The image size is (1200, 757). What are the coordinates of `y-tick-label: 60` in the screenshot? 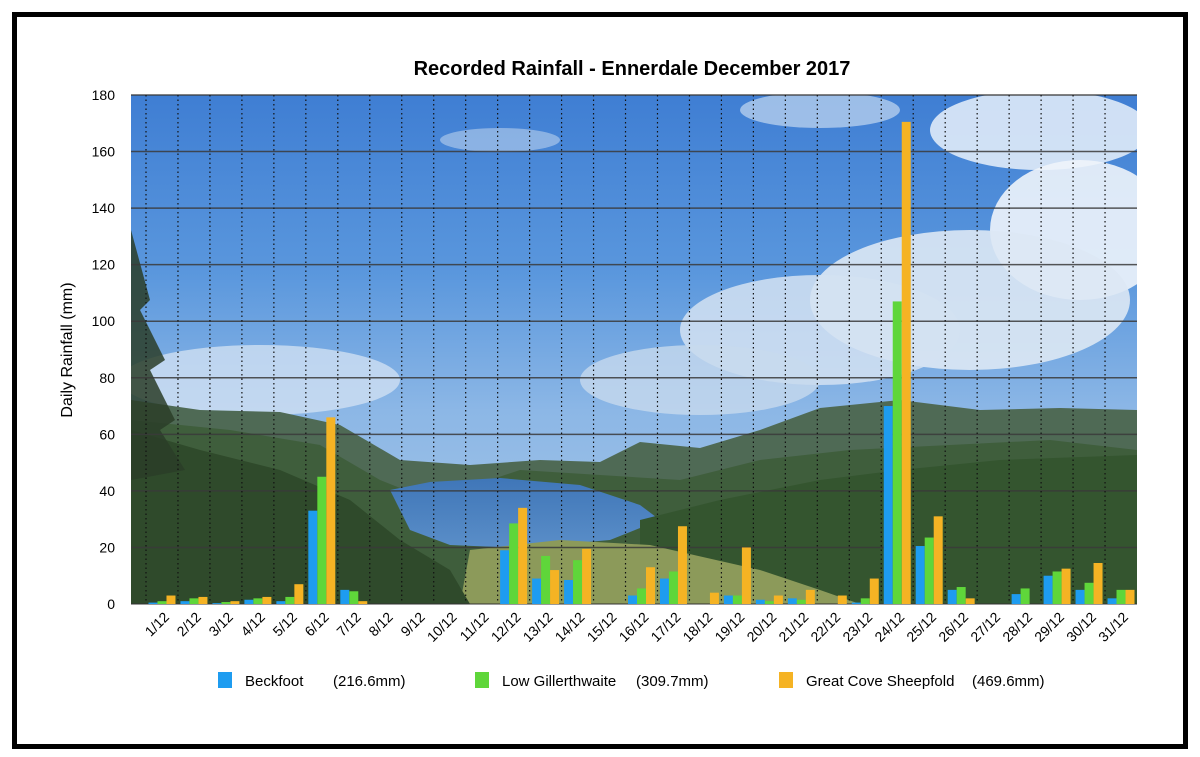 It's located at (107, 434).